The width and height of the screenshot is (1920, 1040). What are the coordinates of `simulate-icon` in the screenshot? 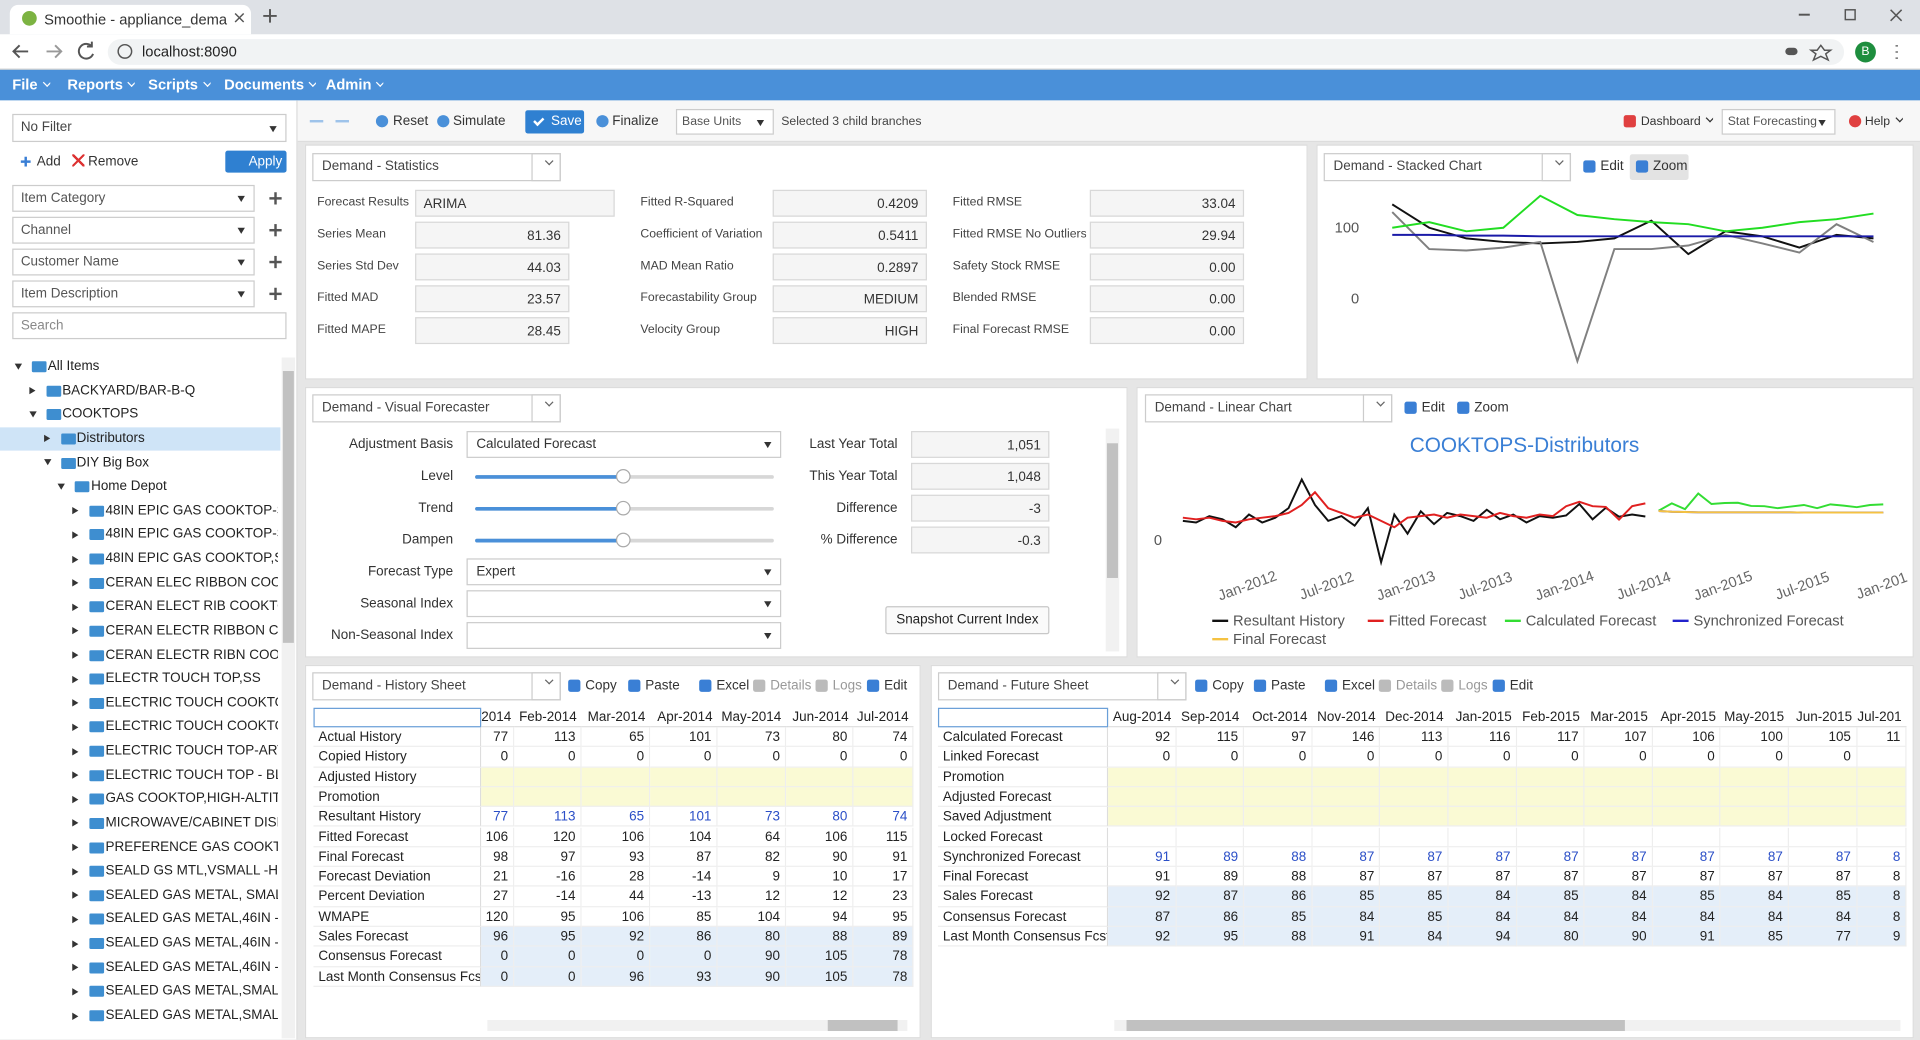 It's located at (443, 121).